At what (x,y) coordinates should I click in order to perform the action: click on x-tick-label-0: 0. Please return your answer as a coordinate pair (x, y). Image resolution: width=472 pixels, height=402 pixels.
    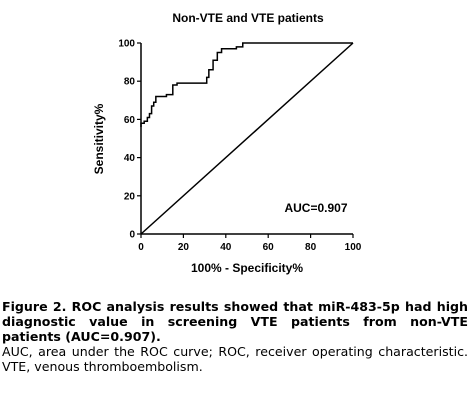
    Looking at the image, I should click on (141, 247).